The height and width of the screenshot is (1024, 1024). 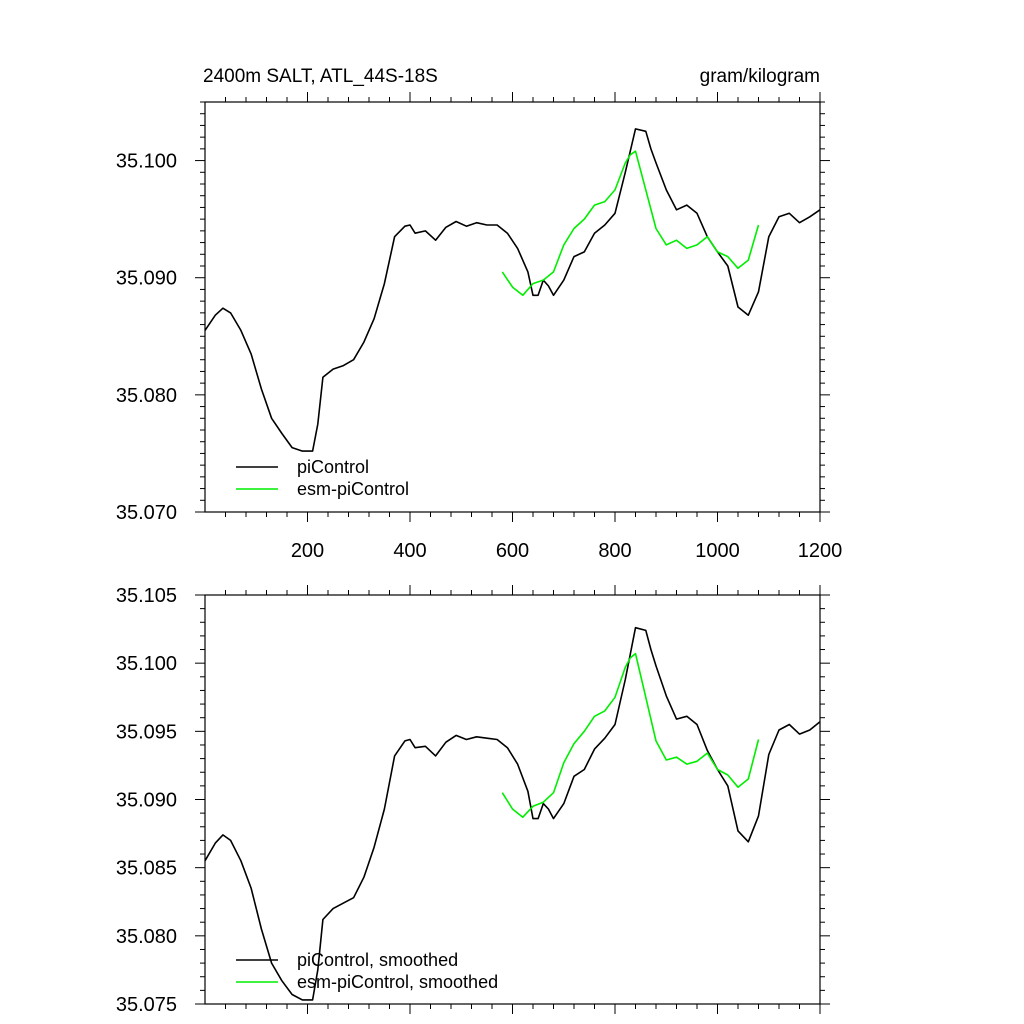 What do you see at coordinates (512, 551) in the screenshot?
I see `x-tick-label: 600` at bounding box center [512, 551].